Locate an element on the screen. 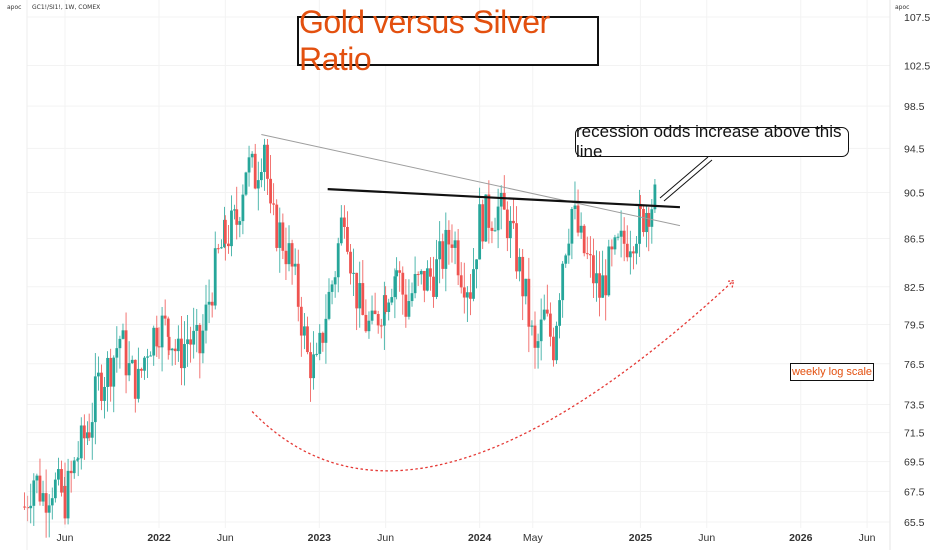 The height and width of the screenshot is (550, 932). x-tick-label: 2024 is located at coordinates (480, 538).